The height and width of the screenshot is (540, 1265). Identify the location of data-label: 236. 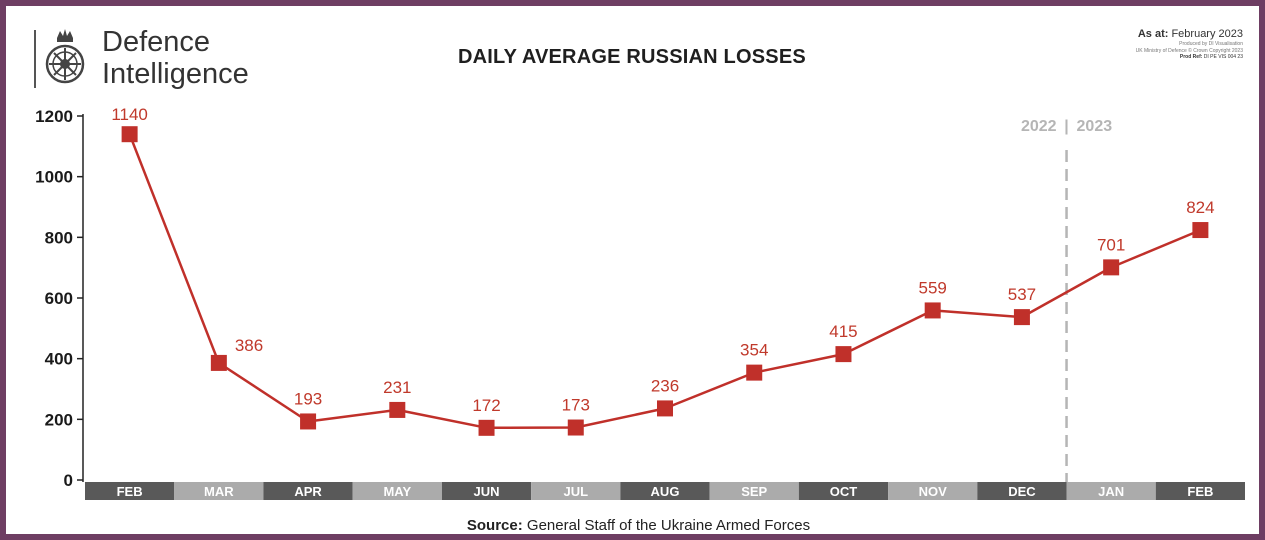
(665, 385).